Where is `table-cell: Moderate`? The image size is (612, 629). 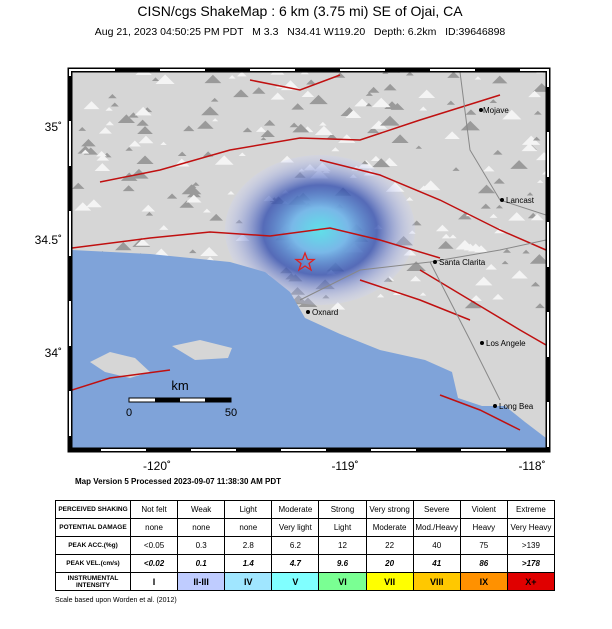
table-cell: Moderate is located at coordinates (389, 527).